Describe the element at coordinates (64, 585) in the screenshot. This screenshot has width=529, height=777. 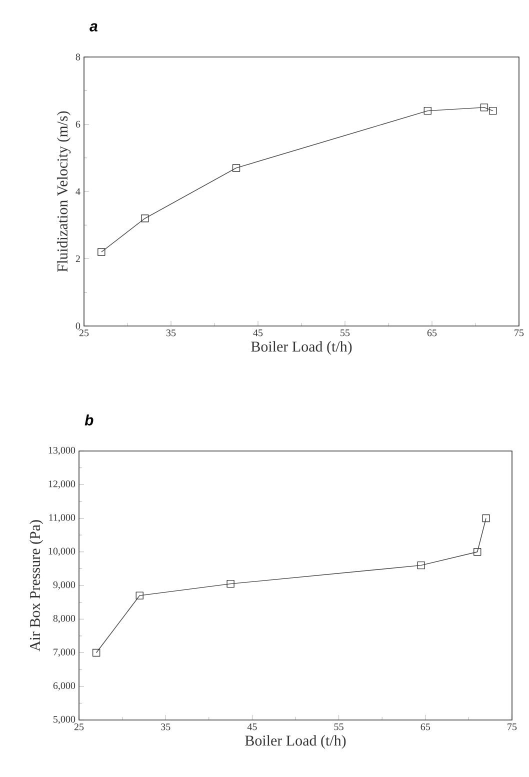
I see `y-tick-label: 9,000` at that location.